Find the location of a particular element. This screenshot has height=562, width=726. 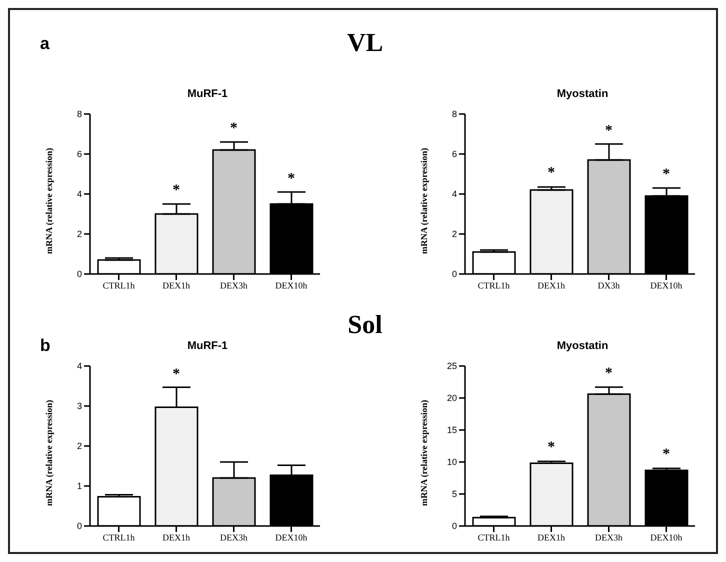

y-tick-label: 20 is located at coordinates (451, 398).